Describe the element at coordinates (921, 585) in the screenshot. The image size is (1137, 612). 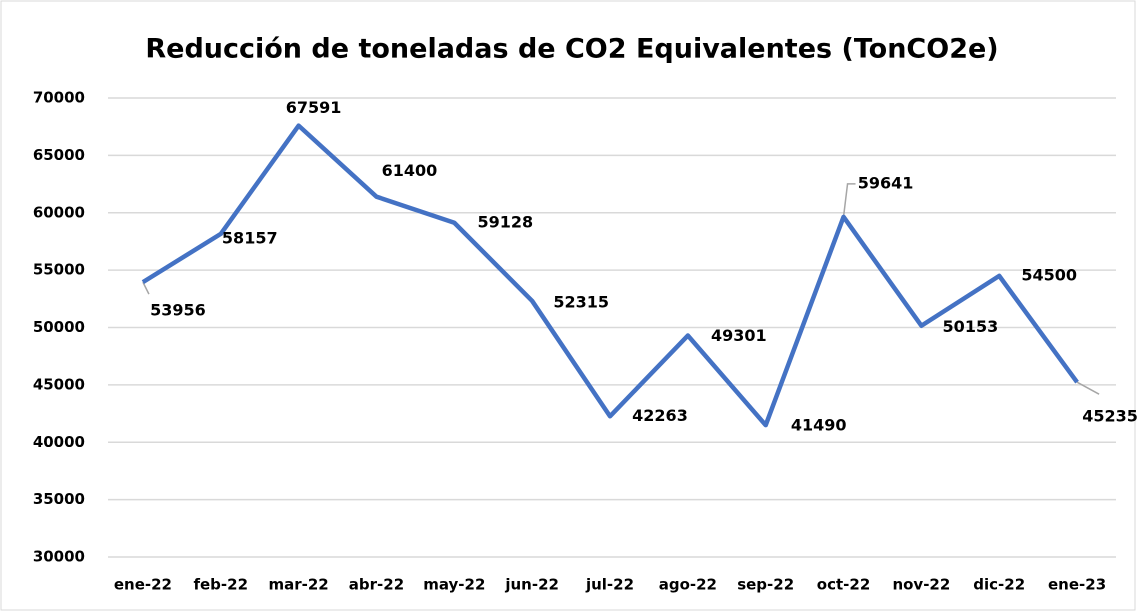
I see `x-tick-label: nov-22` at that location.